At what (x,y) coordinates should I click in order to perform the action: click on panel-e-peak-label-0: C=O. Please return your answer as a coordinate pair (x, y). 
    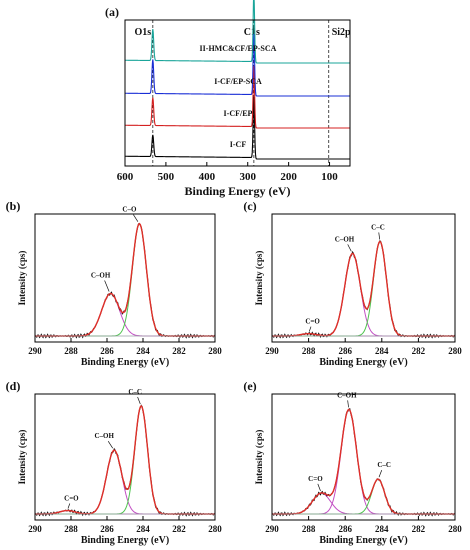
    Looking at the image, I should click on (315, 479).